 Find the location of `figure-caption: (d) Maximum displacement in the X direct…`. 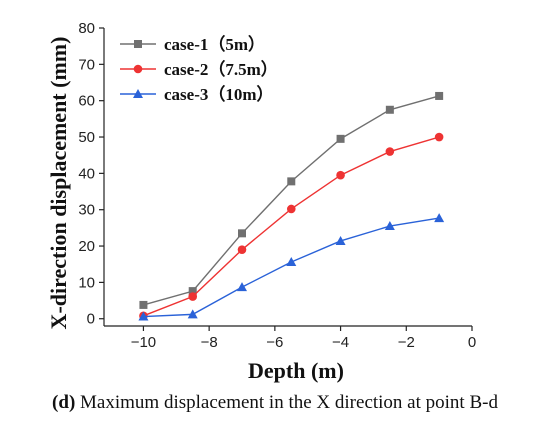

figure-caption: (d) Maximum displacement in the X direct… is located at coordinates (275, 403).